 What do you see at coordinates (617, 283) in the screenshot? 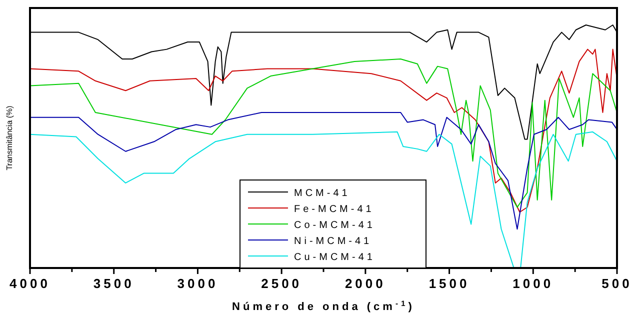
I see `x-tick-label: 500` at bounding box center [617, 283].